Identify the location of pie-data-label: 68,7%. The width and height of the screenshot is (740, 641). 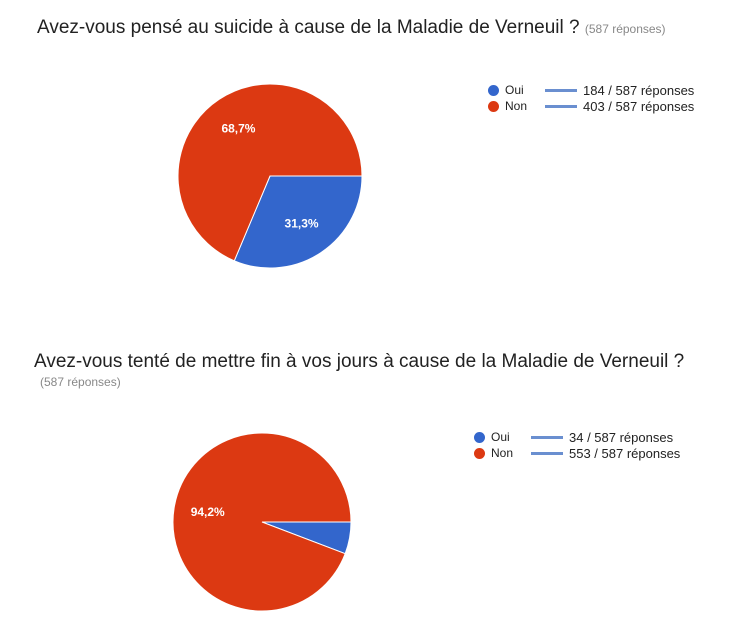
(238, 128).